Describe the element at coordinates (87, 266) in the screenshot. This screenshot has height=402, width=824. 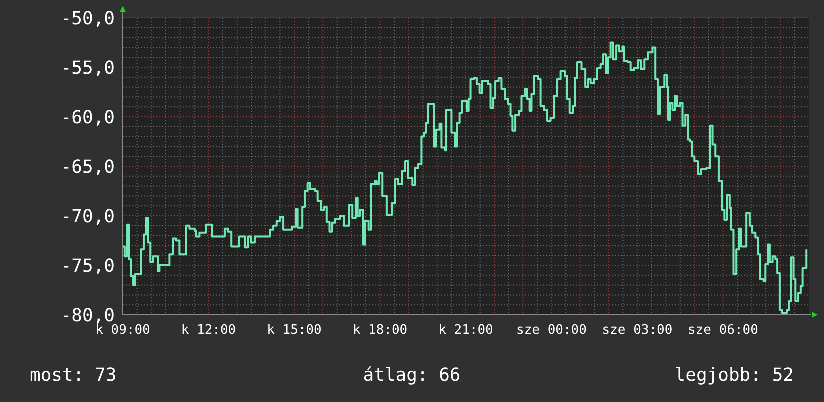
I see `y-tick-label: -75,0` at that location.